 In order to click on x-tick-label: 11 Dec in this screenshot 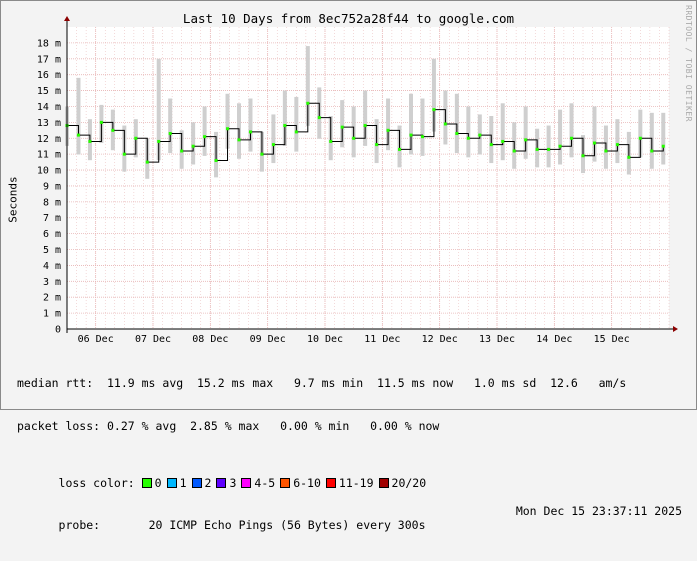, I will do `click(382, 339)`.